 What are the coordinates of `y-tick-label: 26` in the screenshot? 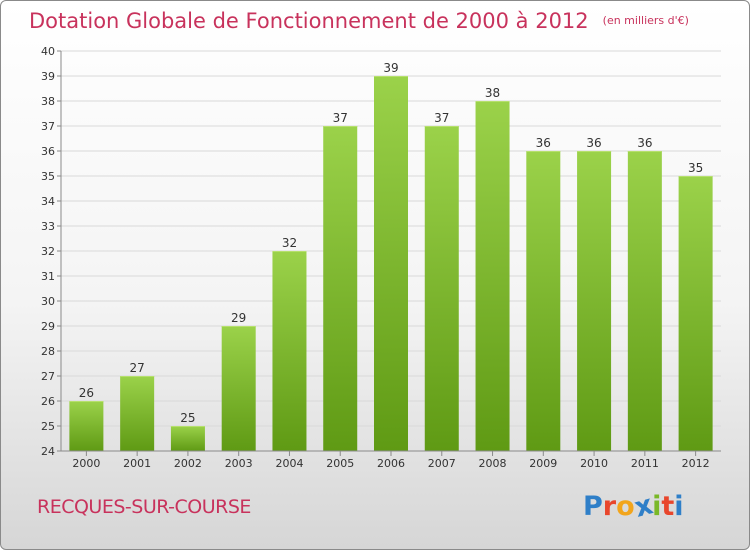 It's located at (48, 401).